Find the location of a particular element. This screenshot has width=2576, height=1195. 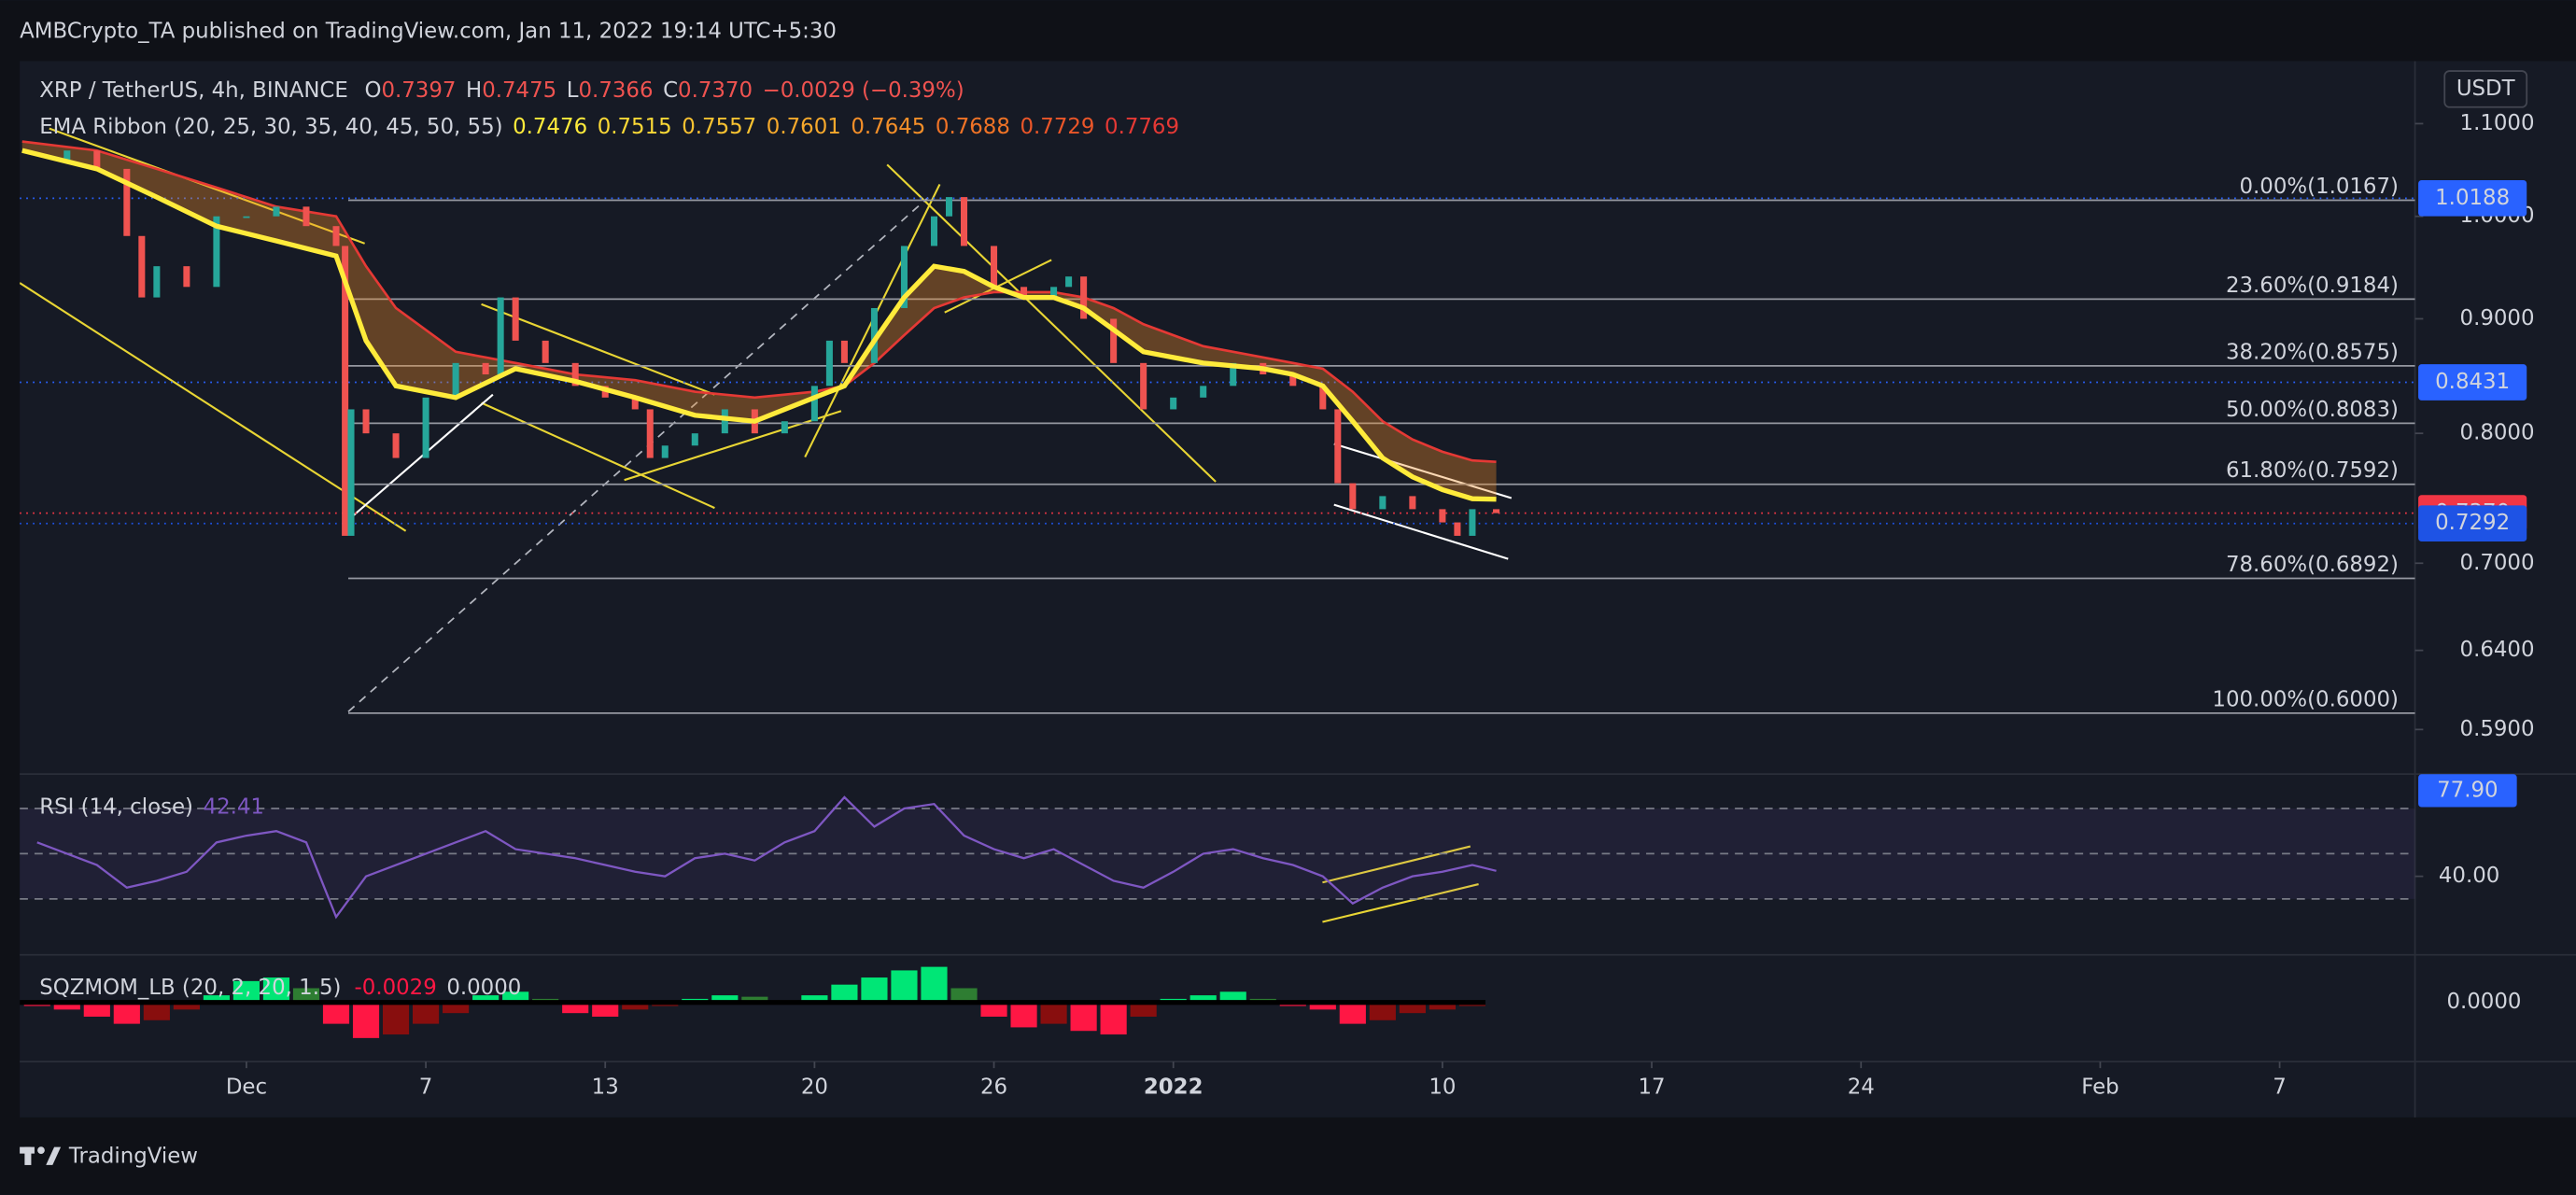

x-tick-label: 26 is located at coordinates (994, 1088).